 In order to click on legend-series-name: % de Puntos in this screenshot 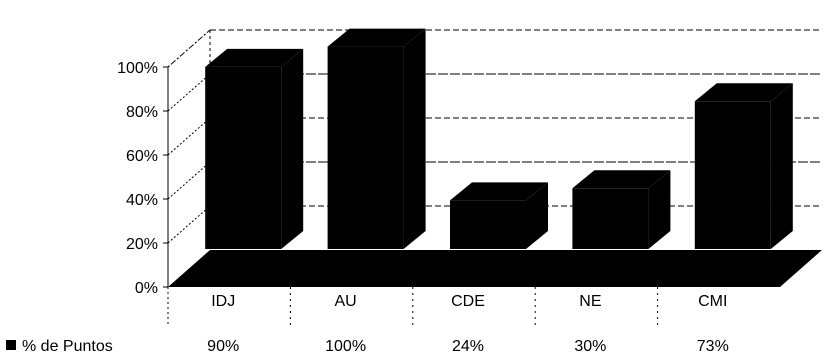, I will do `click(67, 346)`.